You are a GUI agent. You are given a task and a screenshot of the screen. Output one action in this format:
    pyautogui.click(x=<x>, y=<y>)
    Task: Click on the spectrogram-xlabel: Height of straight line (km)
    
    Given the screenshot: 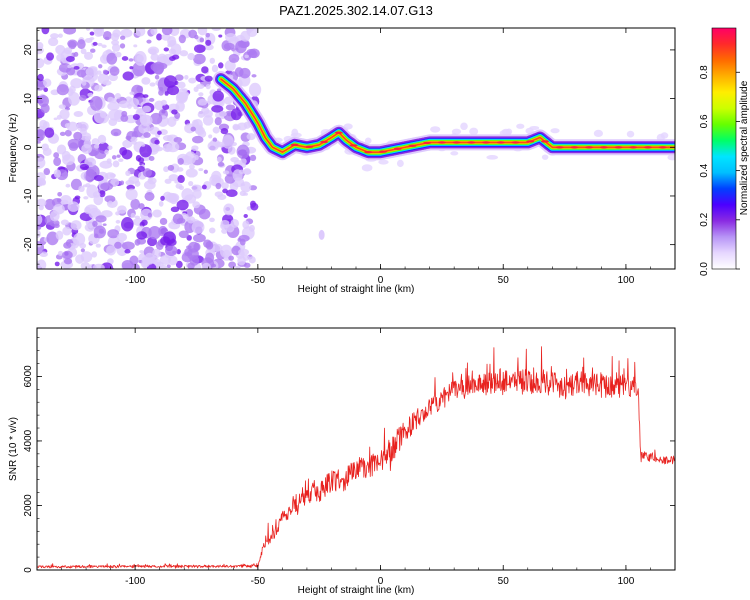 What is the action you would take?
    pyautogui.click(x=356, y=289)
    